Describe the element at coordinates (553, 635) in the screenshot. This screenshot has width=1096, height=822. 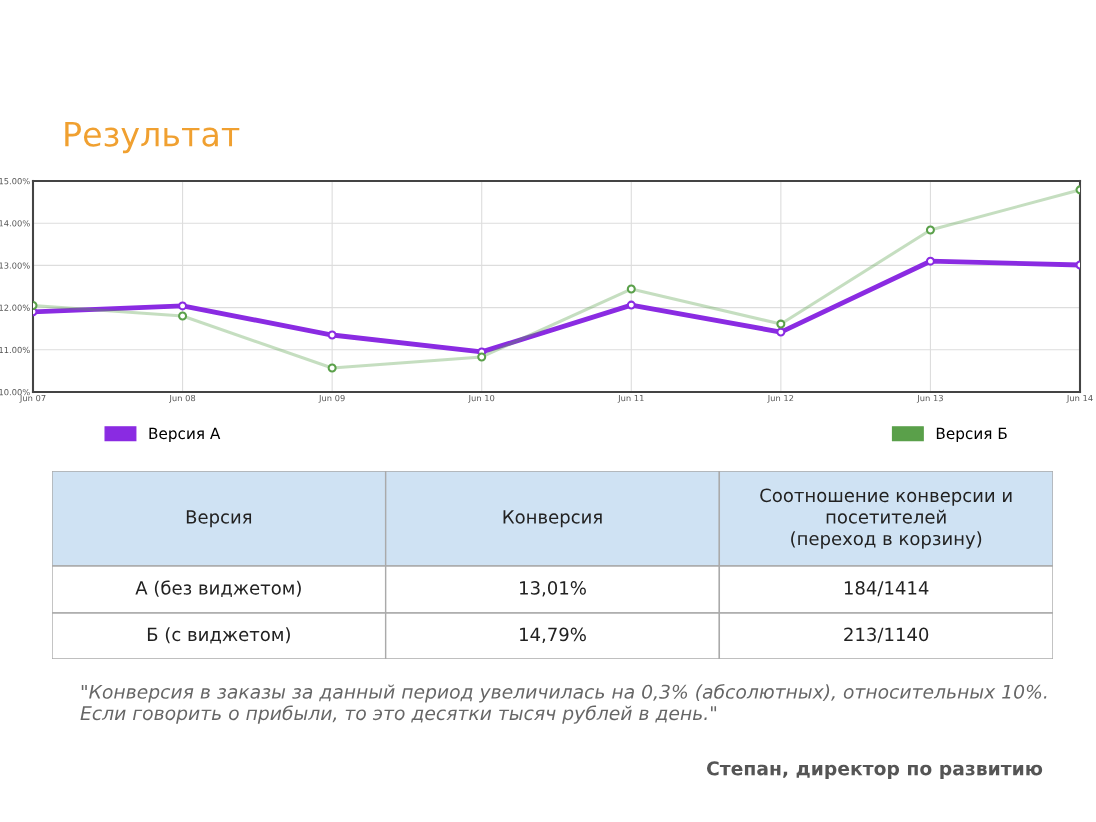
I see `text: 14,79%` at that location.